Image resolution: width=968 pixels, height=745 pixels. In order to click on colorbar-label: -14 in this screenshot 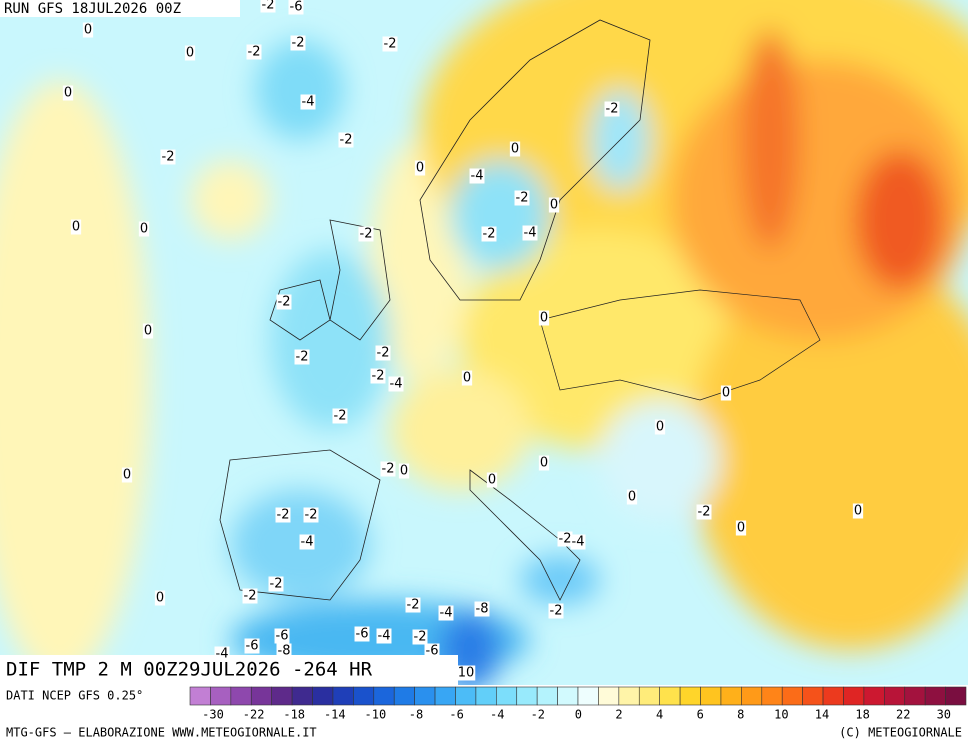, I will do `click(335, 715)`.